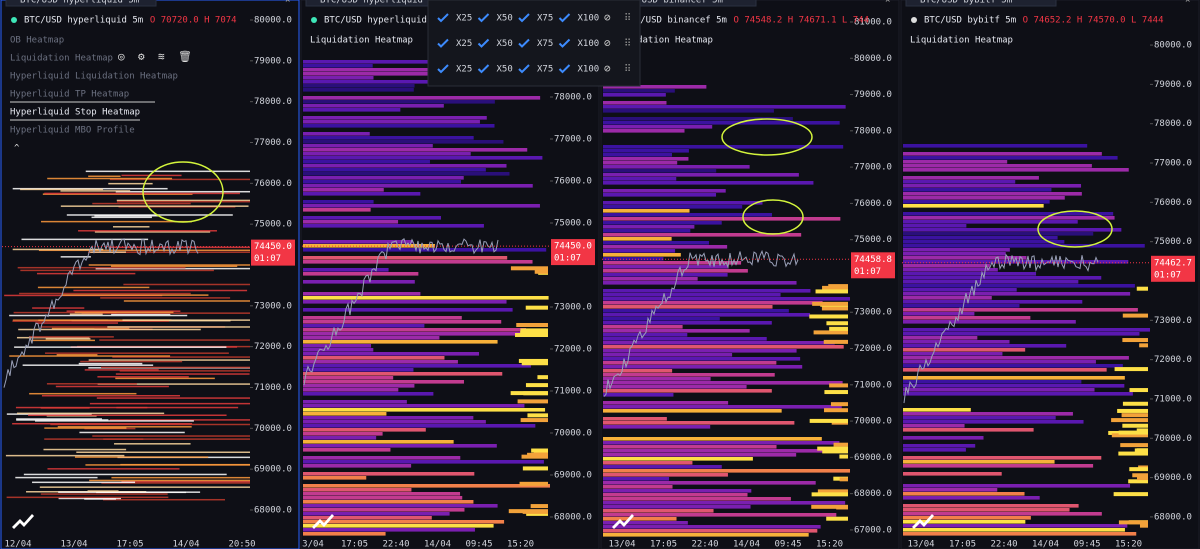 The height and width of the screenshot is (549, 1200). I want to click on indicator-item: Hyperliquid Liquidation Heatmap, so click(94, 77).